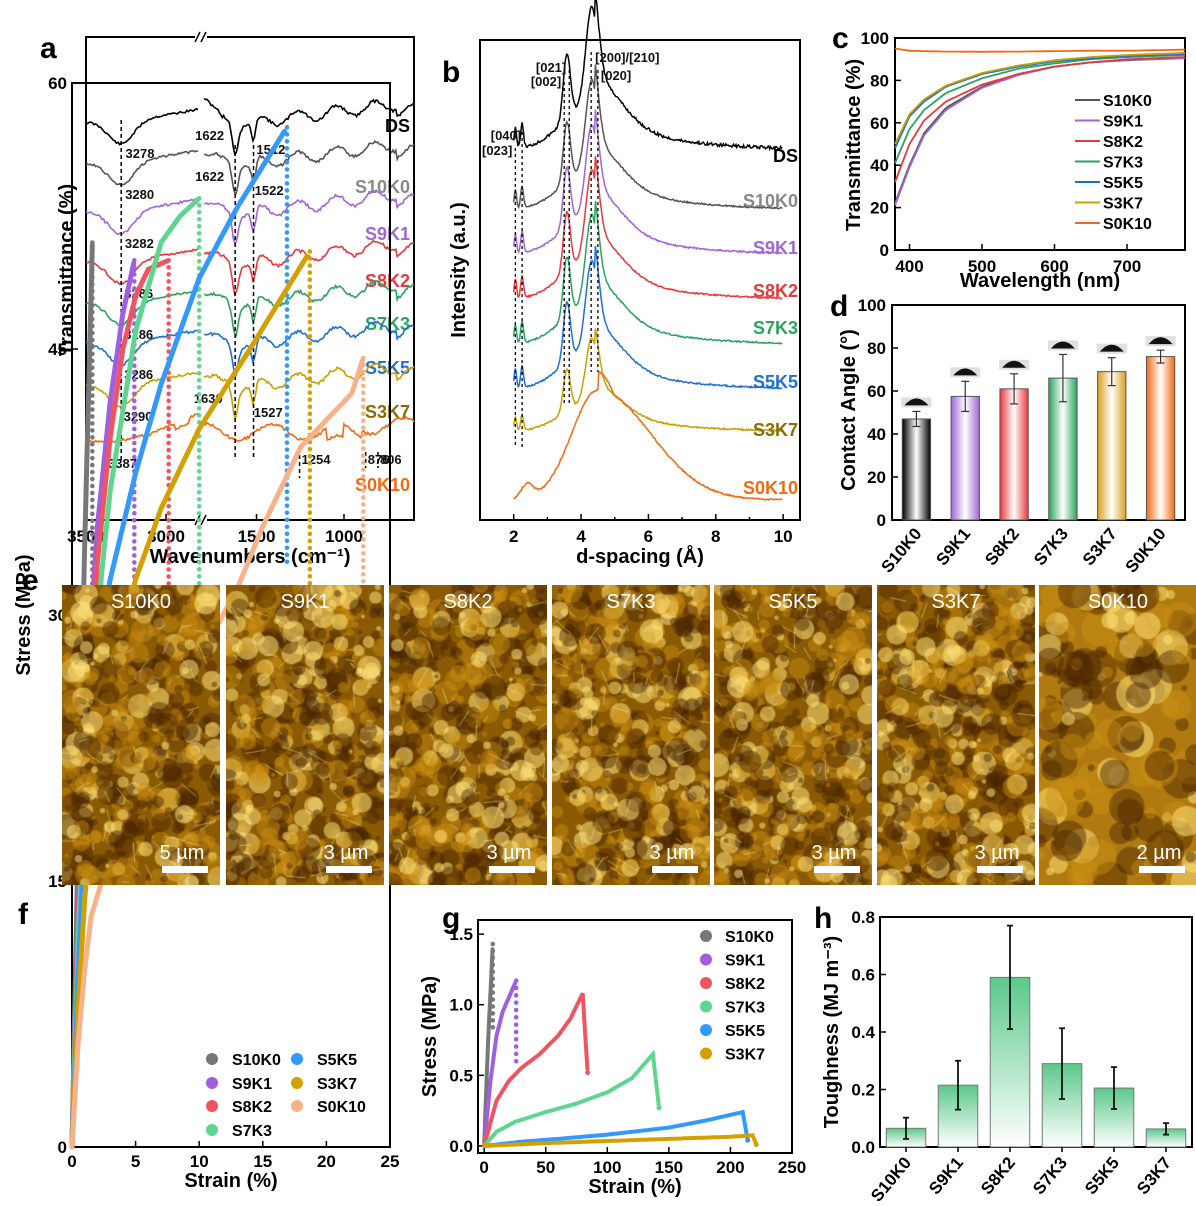  Describe the element at coordinates (1051, 546) in the screenshot. I see `x-tick-label: S7K3` at that location.